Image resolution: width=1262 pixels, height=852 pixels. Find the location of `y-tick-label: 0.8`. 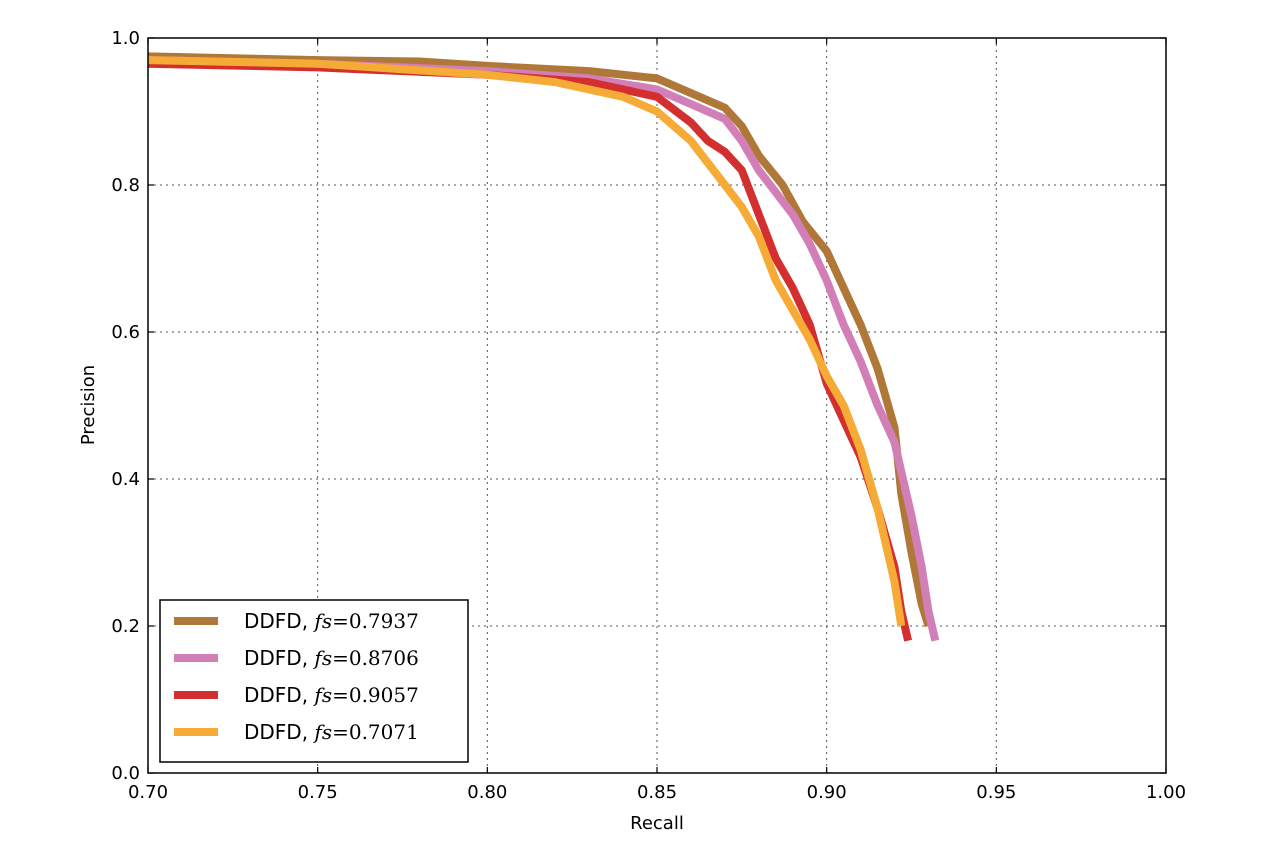

y-tick-label: 0.8 is located at coordinates (125, 185).